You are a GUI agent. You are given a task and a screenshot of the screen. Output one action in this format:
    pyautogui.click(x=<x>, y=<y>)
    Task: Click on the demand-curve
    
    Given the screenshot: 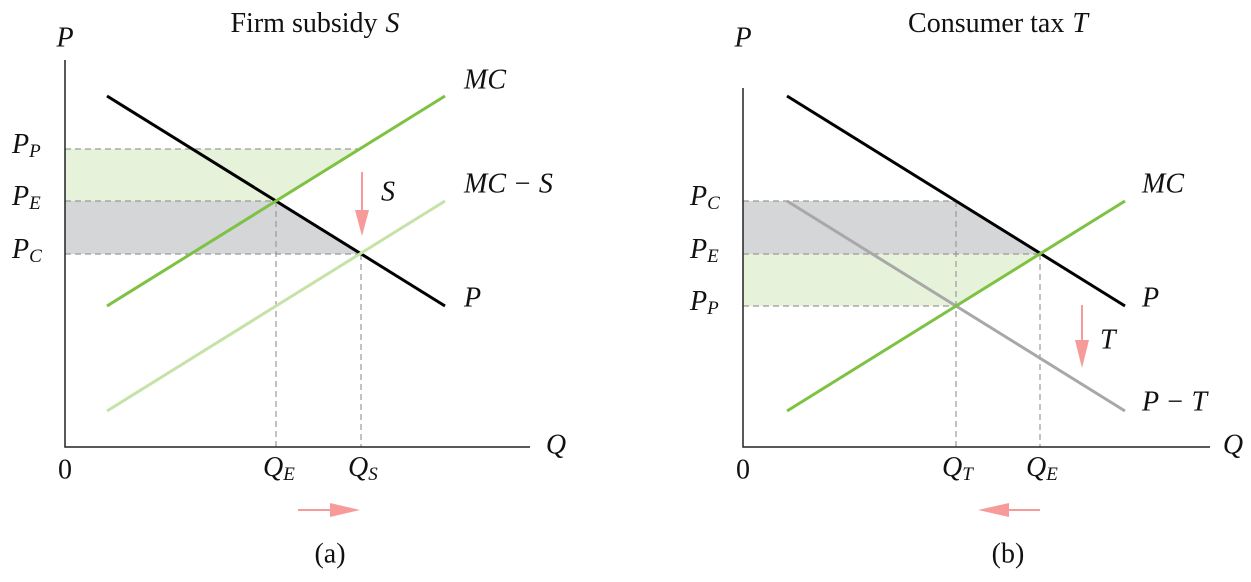 What is the action you would take?
    pyautogui.click(x=956, y=201)
    